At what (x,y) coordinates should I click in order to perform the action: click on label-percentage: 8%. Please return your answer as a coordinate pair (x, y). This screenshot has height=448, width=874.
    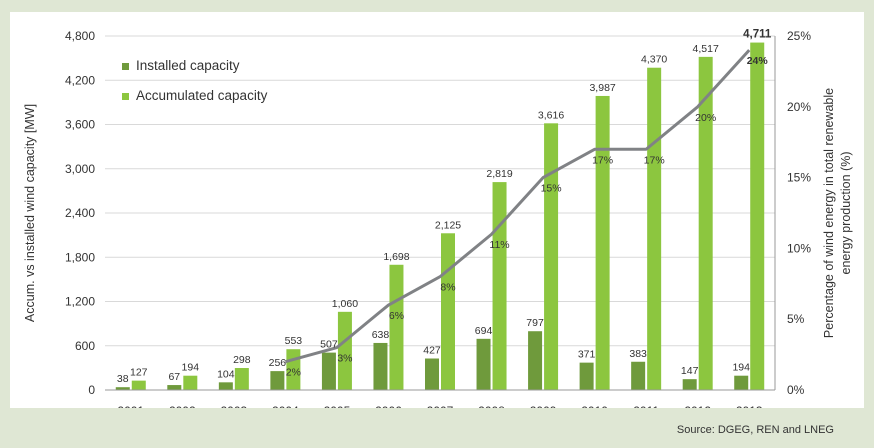
    Looking at the image, I should click on (447, 288).